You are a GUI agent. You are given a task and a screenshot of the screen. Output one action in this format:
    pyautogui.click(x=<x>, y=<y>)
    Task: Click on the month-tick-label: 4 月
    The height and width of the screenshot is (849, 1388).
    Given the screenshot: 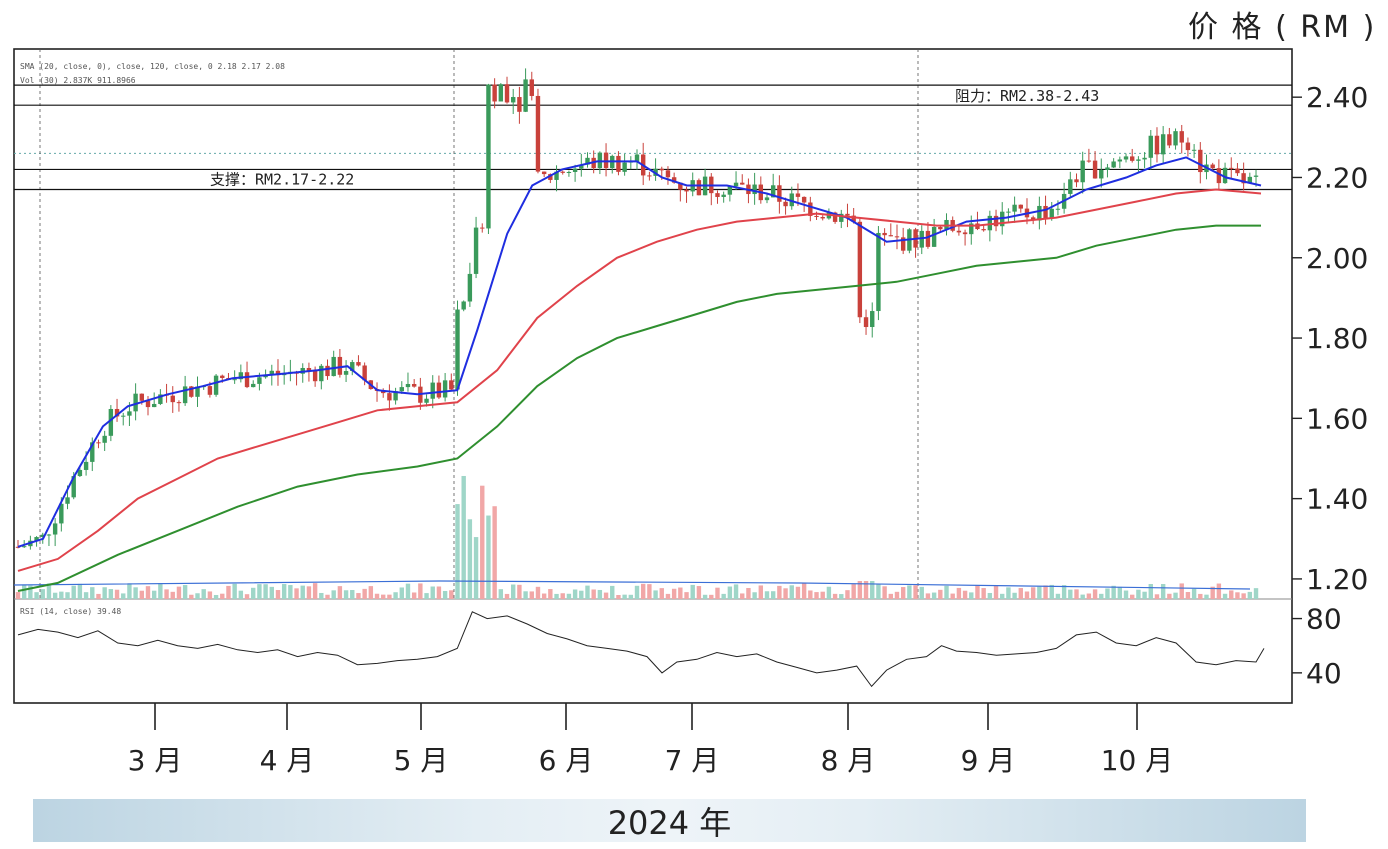 What is the action you would take?
    pyautogui.click(x=287, y=760)
    